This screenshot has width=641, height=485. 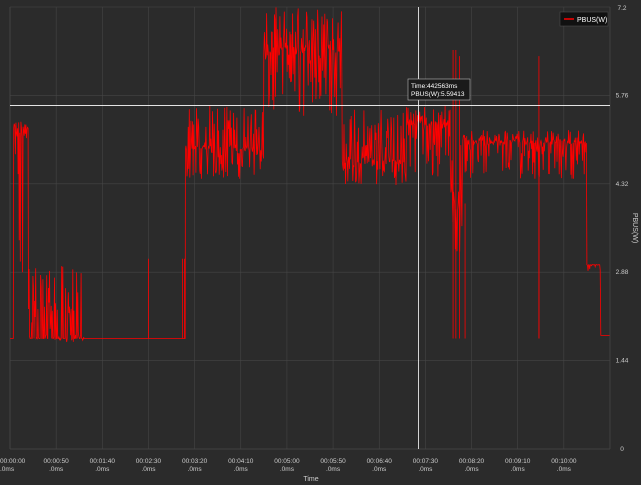 I want to click on x-tick-label: 00:05:50, so click(x=333, y=461).